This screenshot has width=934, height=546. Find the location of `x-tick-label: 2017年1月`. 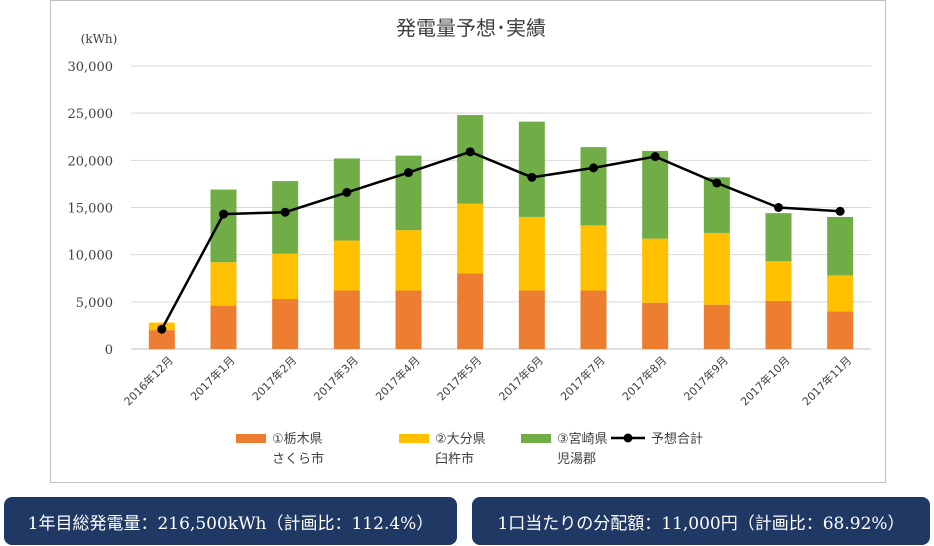

x-tick-label: 2017年1月 is located at coordinates (212, 378).